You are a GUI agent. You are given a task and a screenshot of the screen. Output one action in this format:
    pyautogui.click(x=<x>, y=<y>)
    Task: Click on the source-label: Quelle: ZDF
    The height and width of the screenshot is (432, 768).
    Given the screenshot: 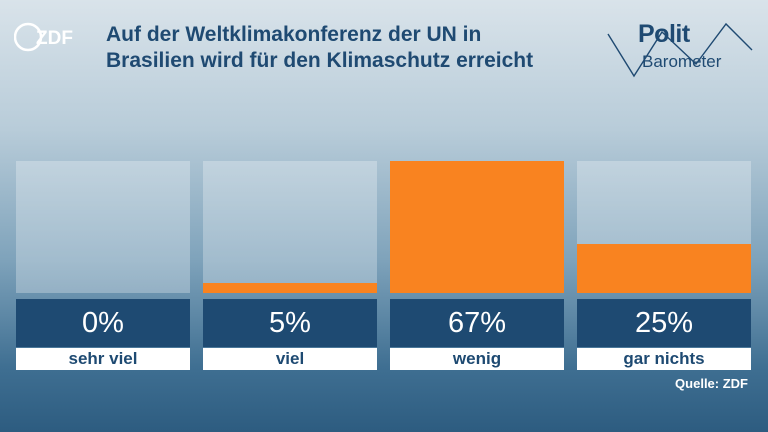 What is the action you would take?
    pyautogui.click(x=711, y=383)
    